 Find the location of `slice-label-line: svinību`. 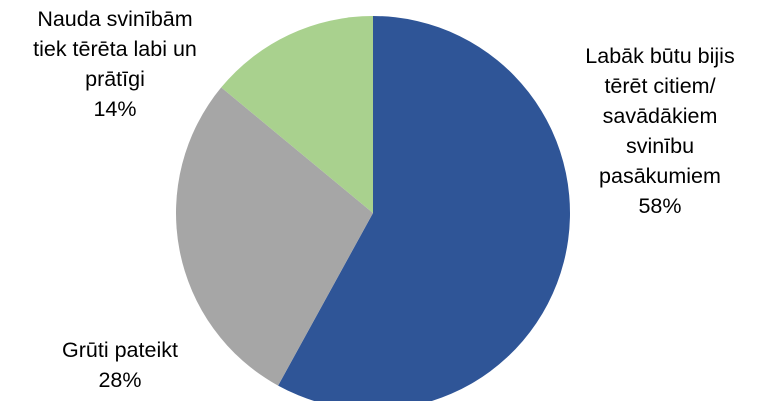

slice-label-line: svinību is located at coordinates (660, 146).